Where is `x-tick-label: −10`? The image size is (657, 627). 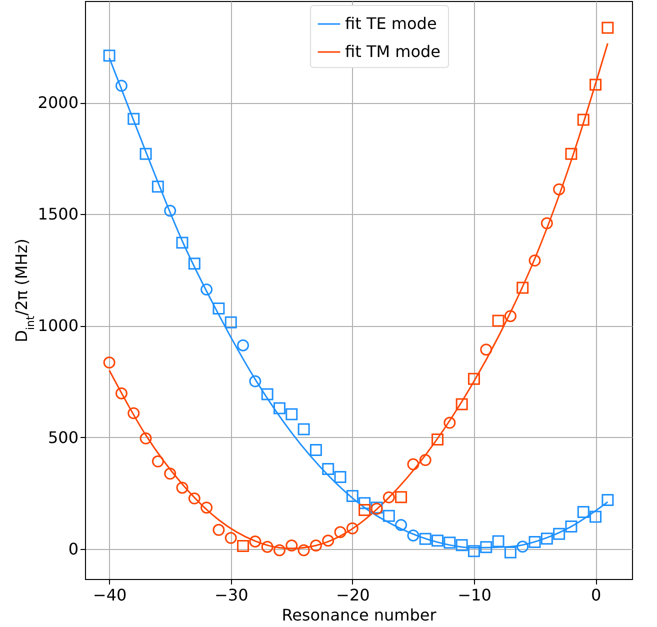 x-tick-label: −10 is located at coordinates (475, 595).